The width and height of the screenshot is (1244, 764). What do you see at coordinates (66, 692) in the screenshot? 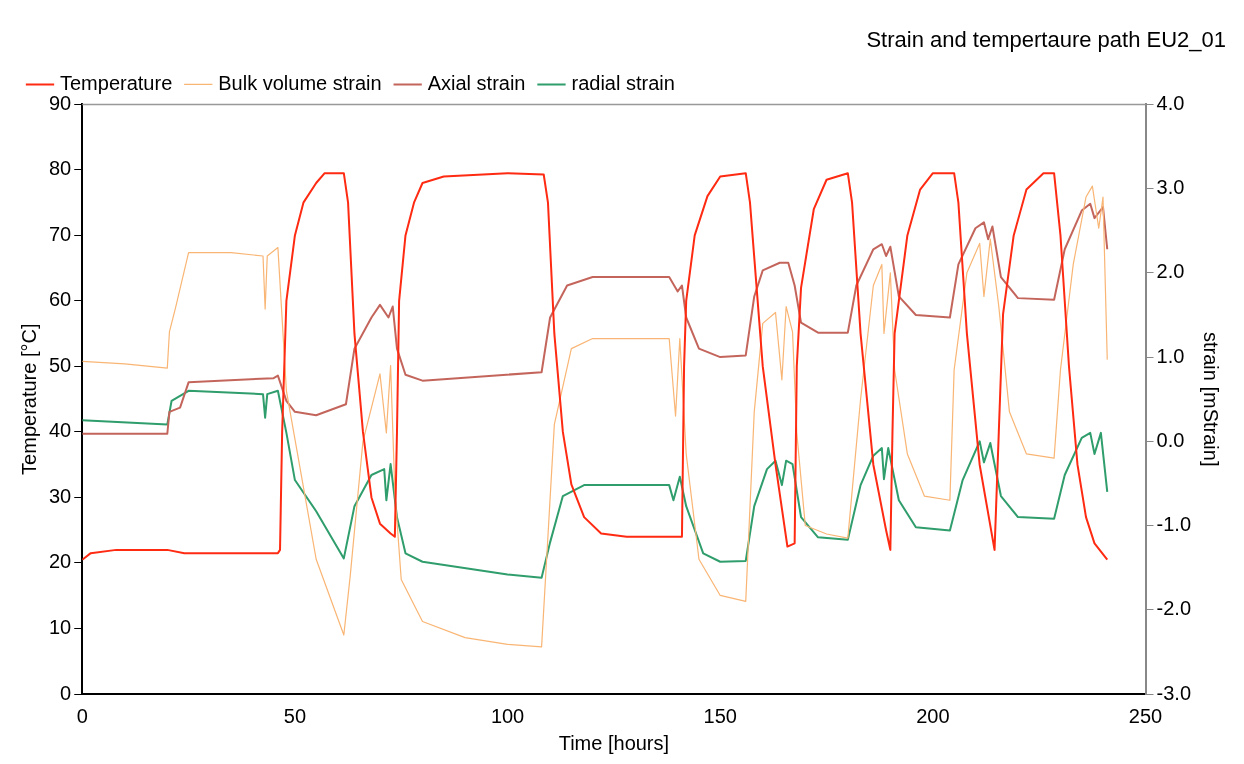
I see `y-tick-label: 0` at bounding box center [66, 692].